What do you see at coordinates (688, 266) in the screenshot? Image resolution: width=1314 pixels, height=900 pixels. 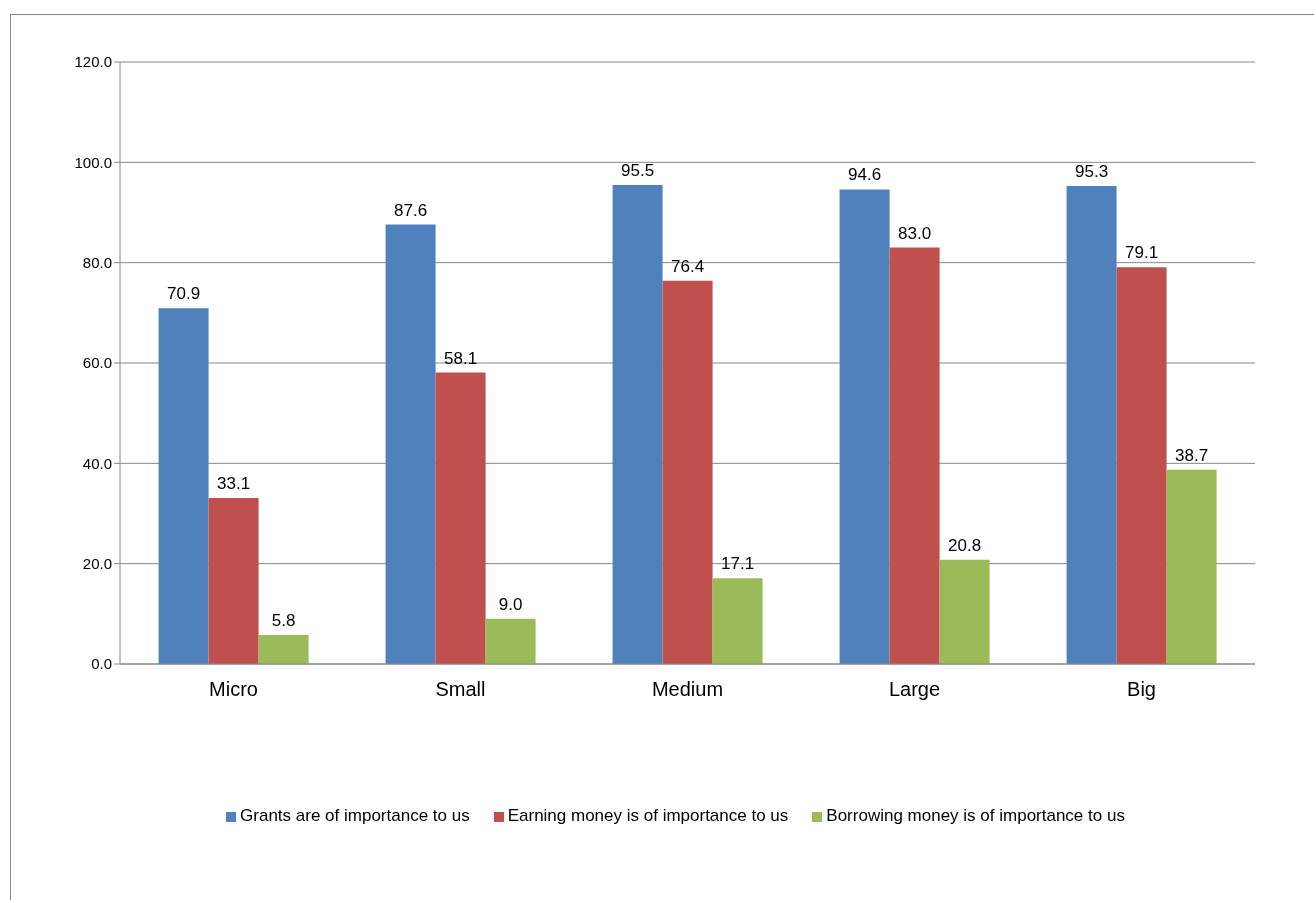 I see `data-label: 76.4` at bounding box center [688, 266].